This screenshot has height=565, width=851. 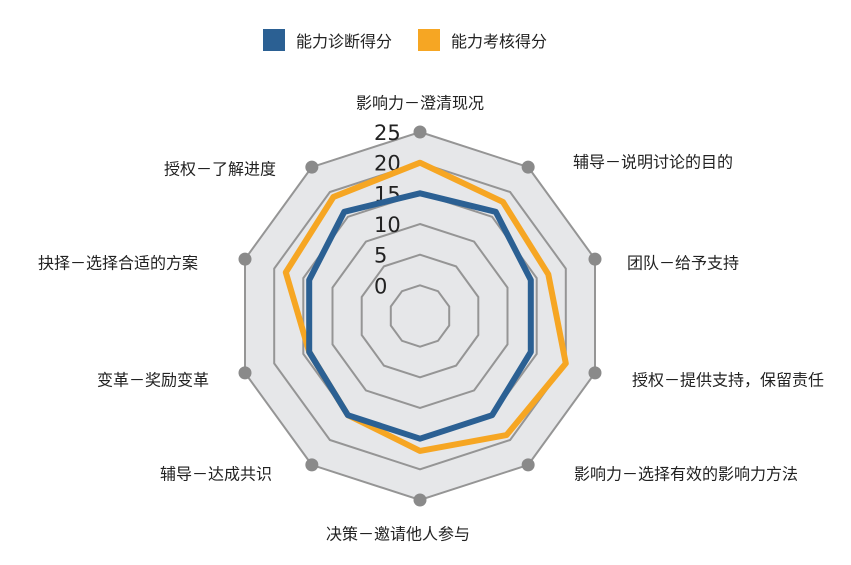 What do you see at coordinates (686, 474) in the screenshot?
I see `category-label-4: 影响力－选择有效的影响力方法` at bounding box center [686, 474].